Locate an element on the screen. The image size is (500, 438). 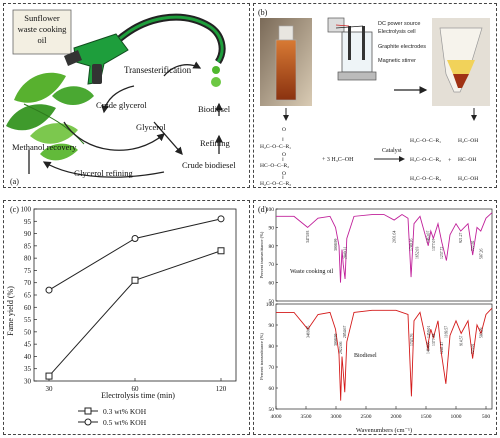
svg-text: H₃C–O–C–R₂ is located at coordinates (425, 160).